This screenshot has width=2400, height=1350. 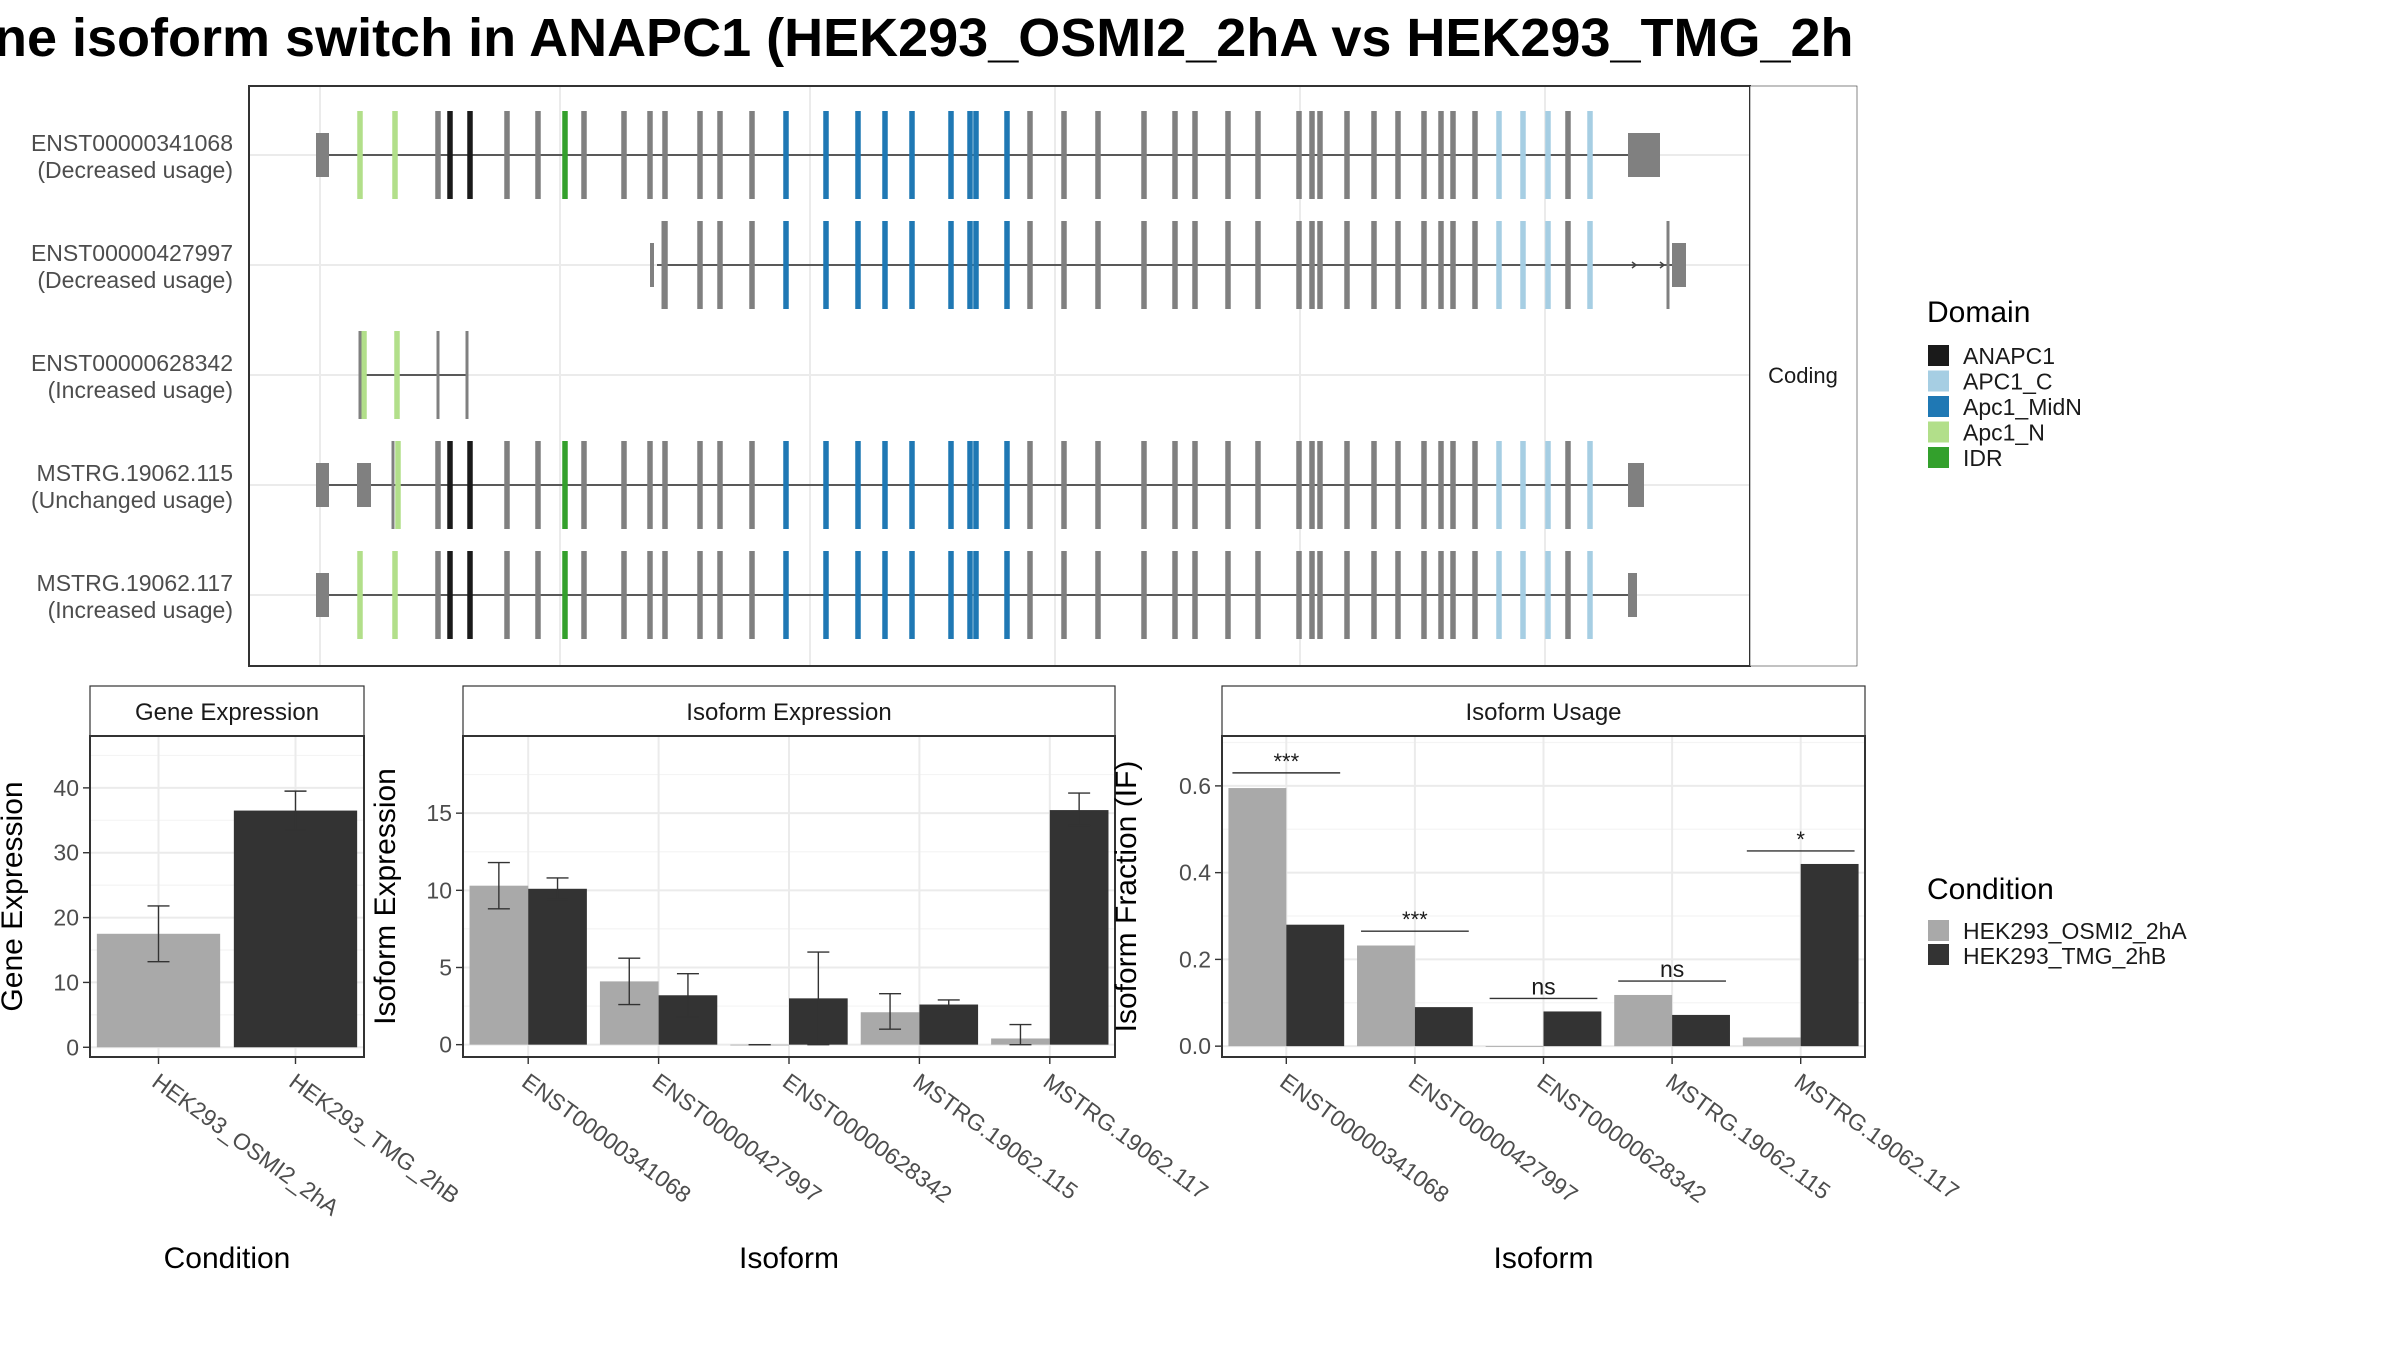 What do you see at coordinates (1938, 457) in the screenshot?
I see `domain-swatch-IDR` at bounding box center [1938, 457].